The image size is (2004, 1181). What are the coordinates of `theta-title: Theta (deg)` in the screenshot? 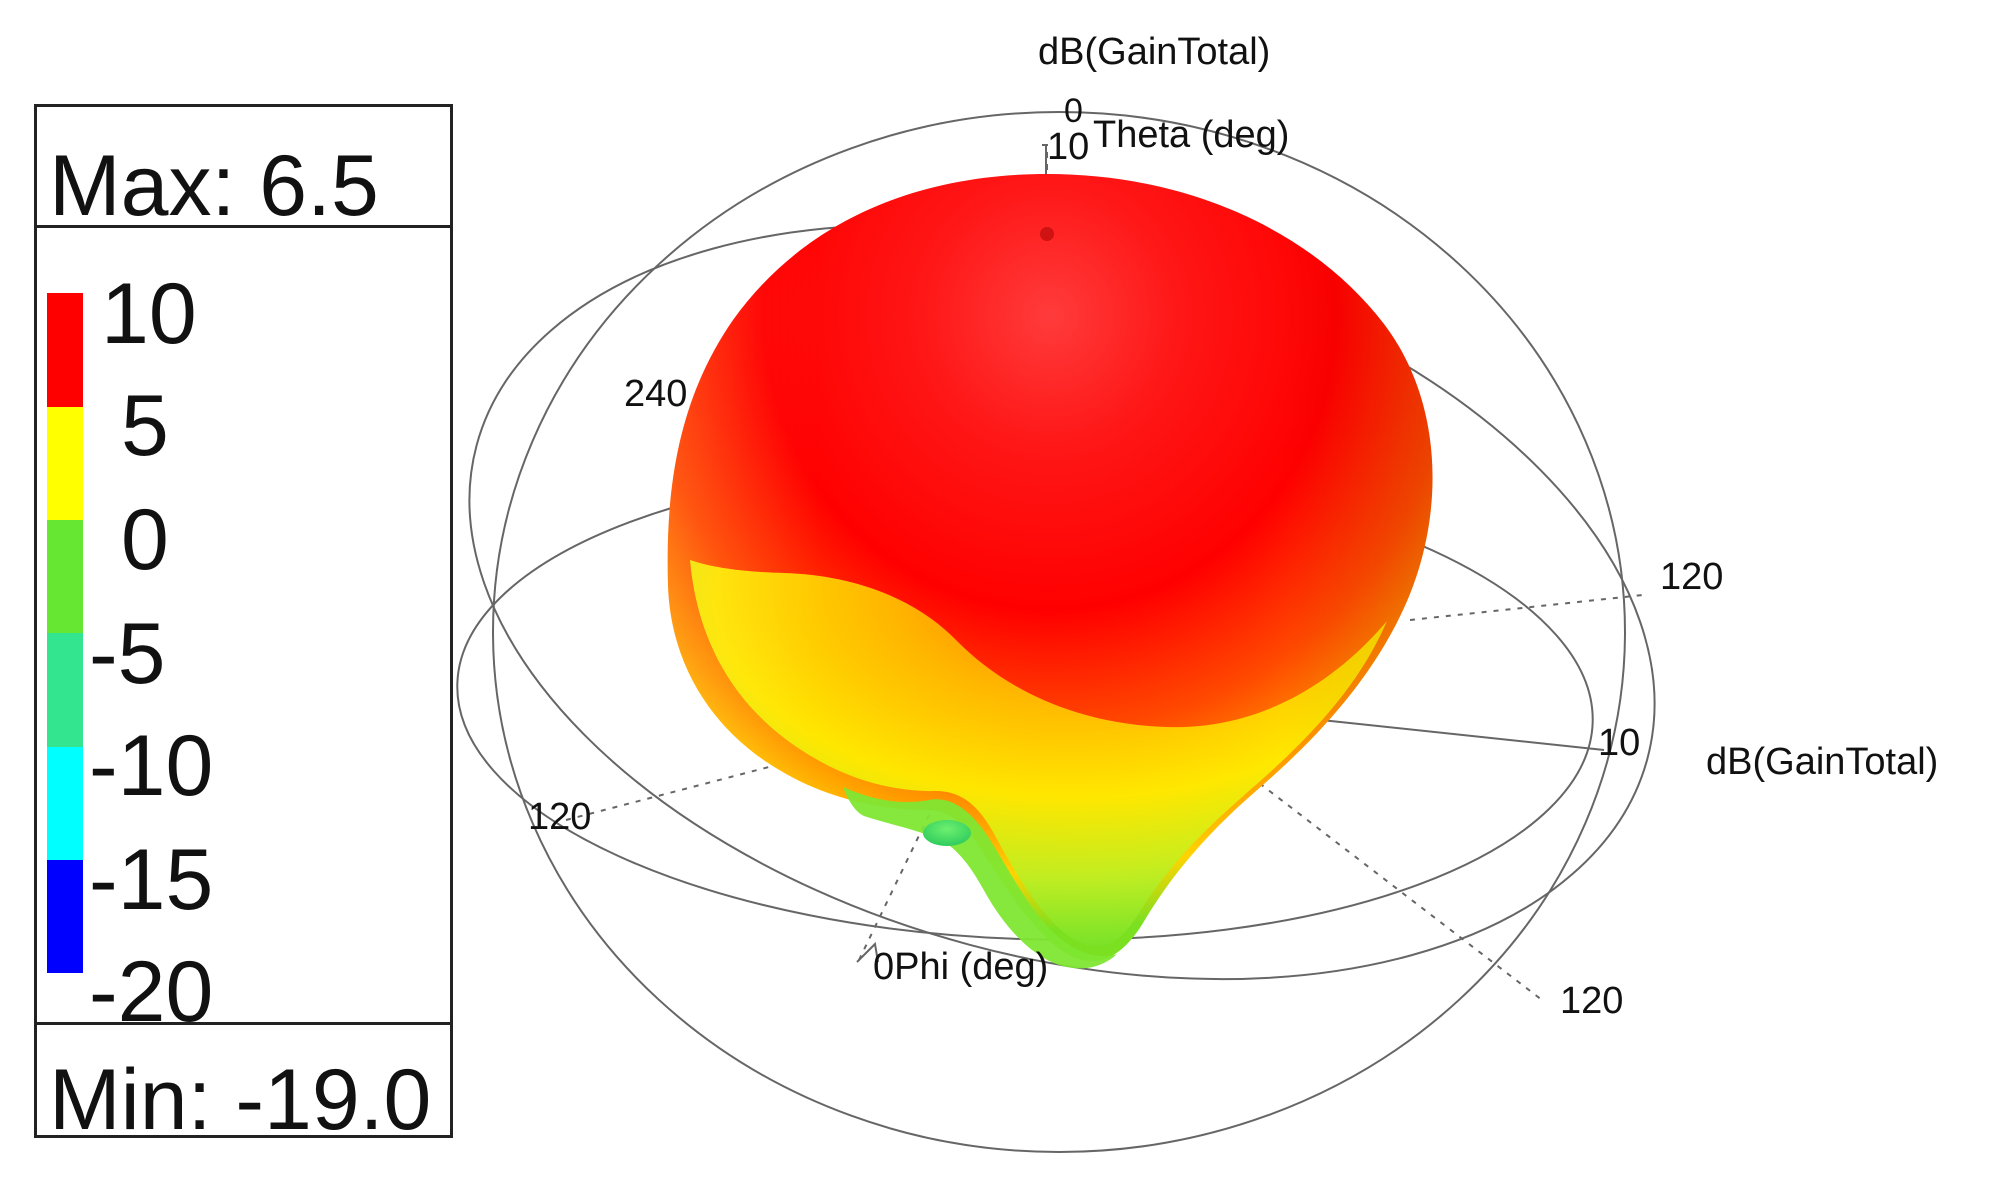 It's located at (1191, 135).